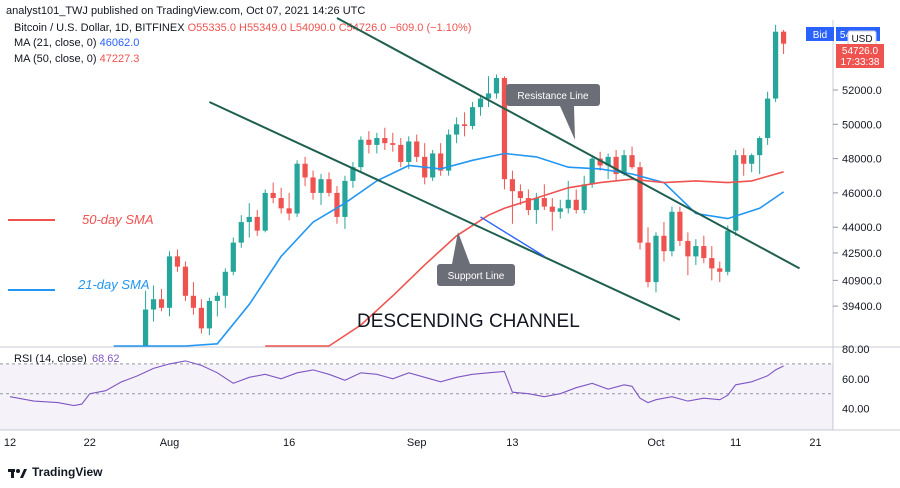  I want to click on price-tick-label: 52000.0, so click(862, 91).